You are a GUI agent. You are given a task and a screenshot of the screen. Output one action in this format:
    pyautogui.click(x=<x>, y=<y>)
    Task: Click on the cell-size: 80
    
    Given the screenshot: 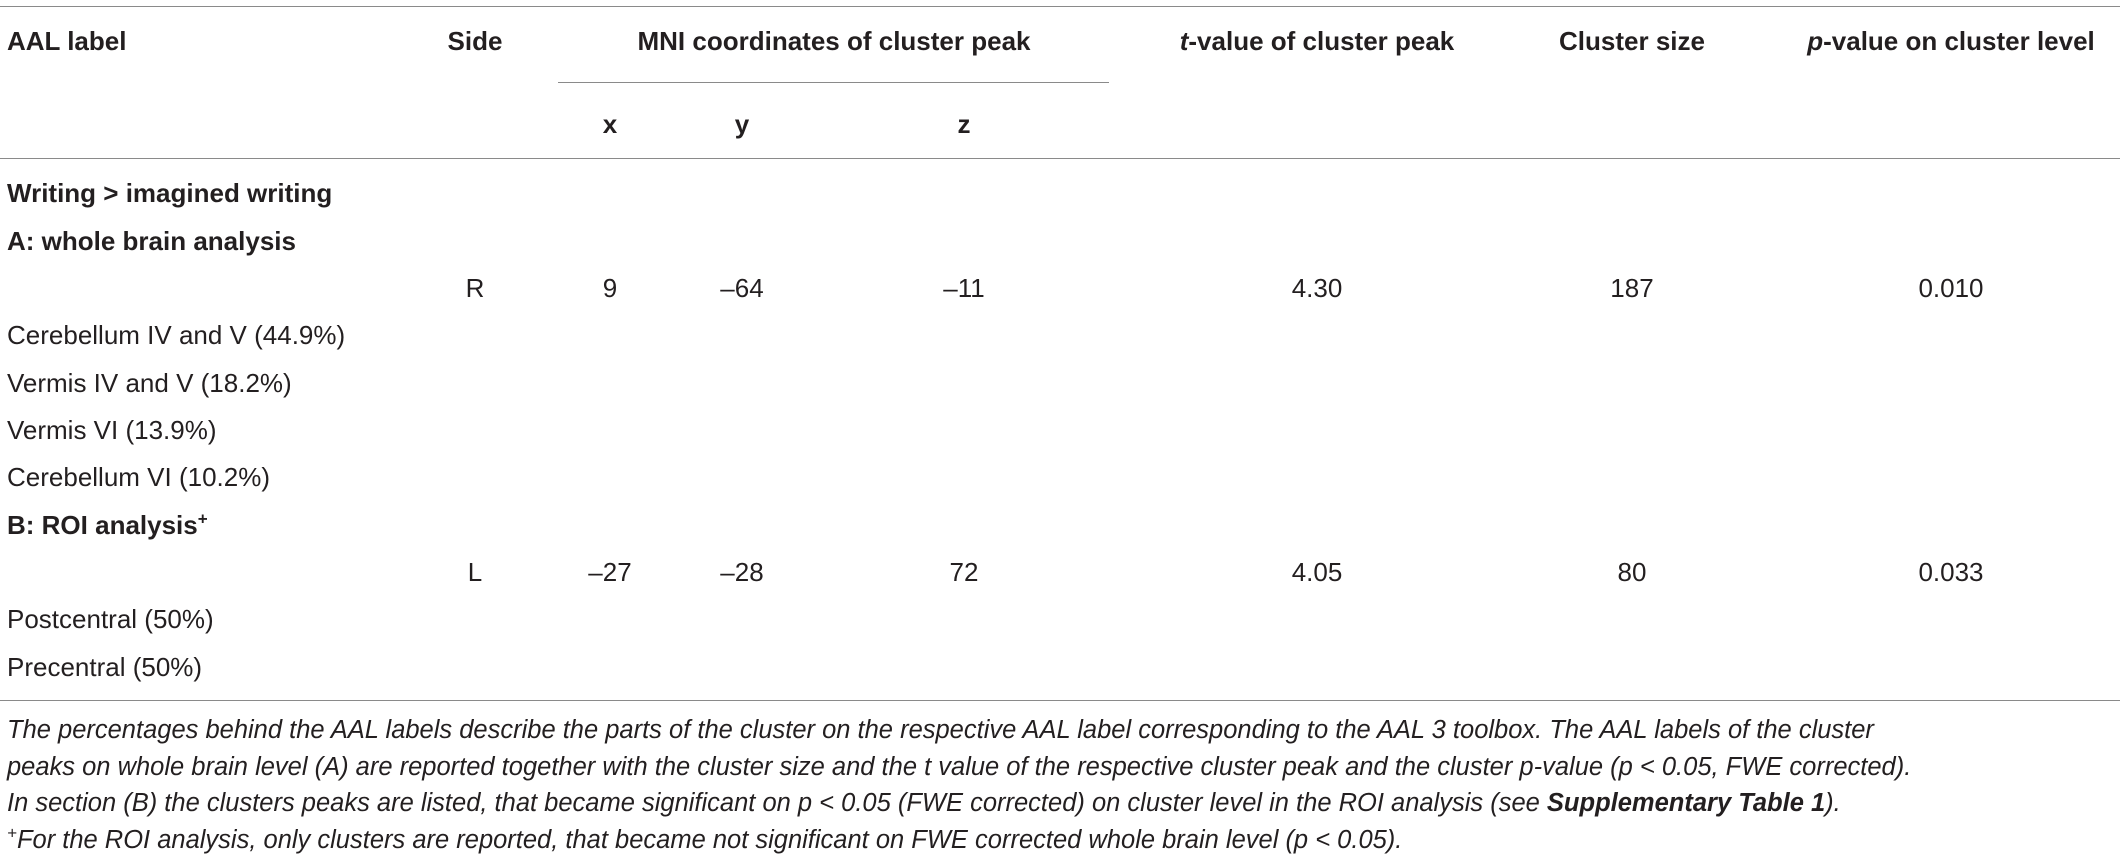 What is the action you would take?
    pyautogui.click(x=1632, y=572)
    